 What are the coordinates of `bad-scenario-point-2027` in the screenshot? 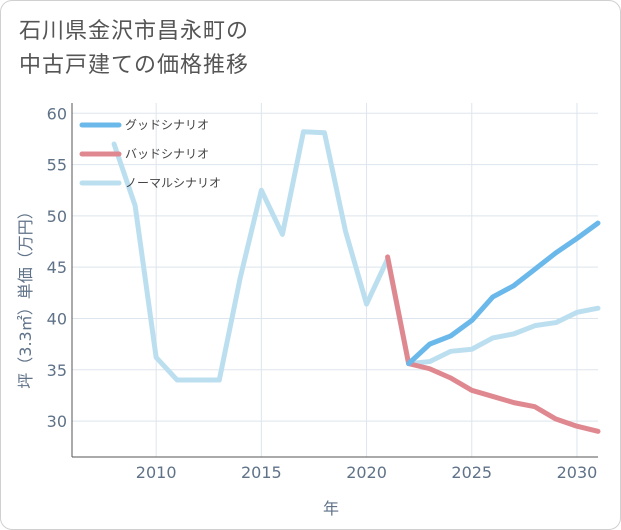 It's located at (514, 402).